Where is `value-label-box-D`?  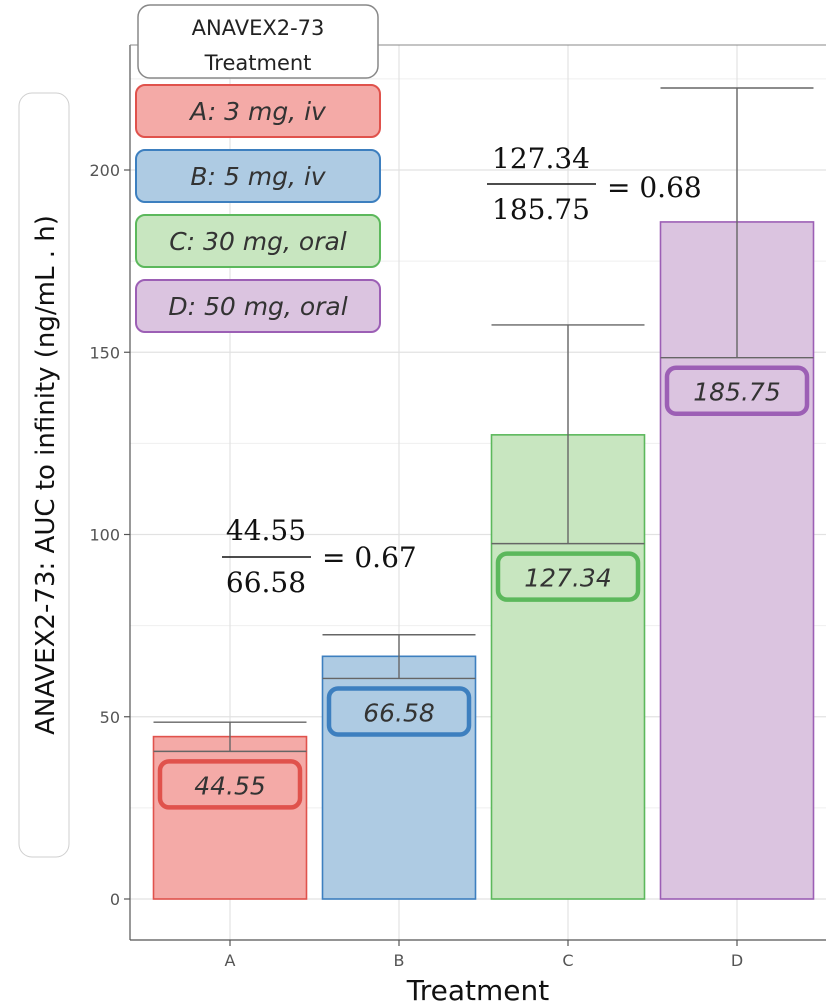 value-label-box-D is located at coordinates (737, 390).